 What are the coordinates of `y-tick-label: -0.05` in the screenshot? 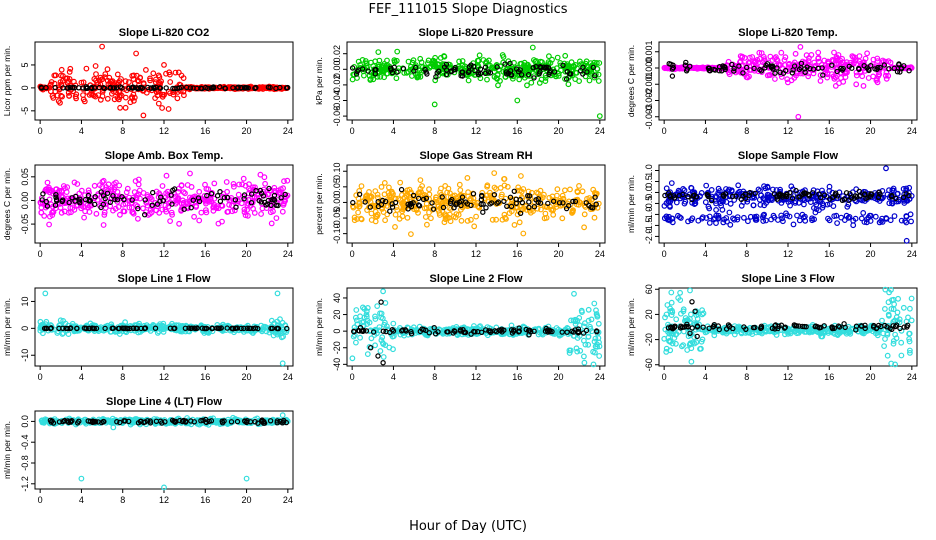 It's located at (337, 218).